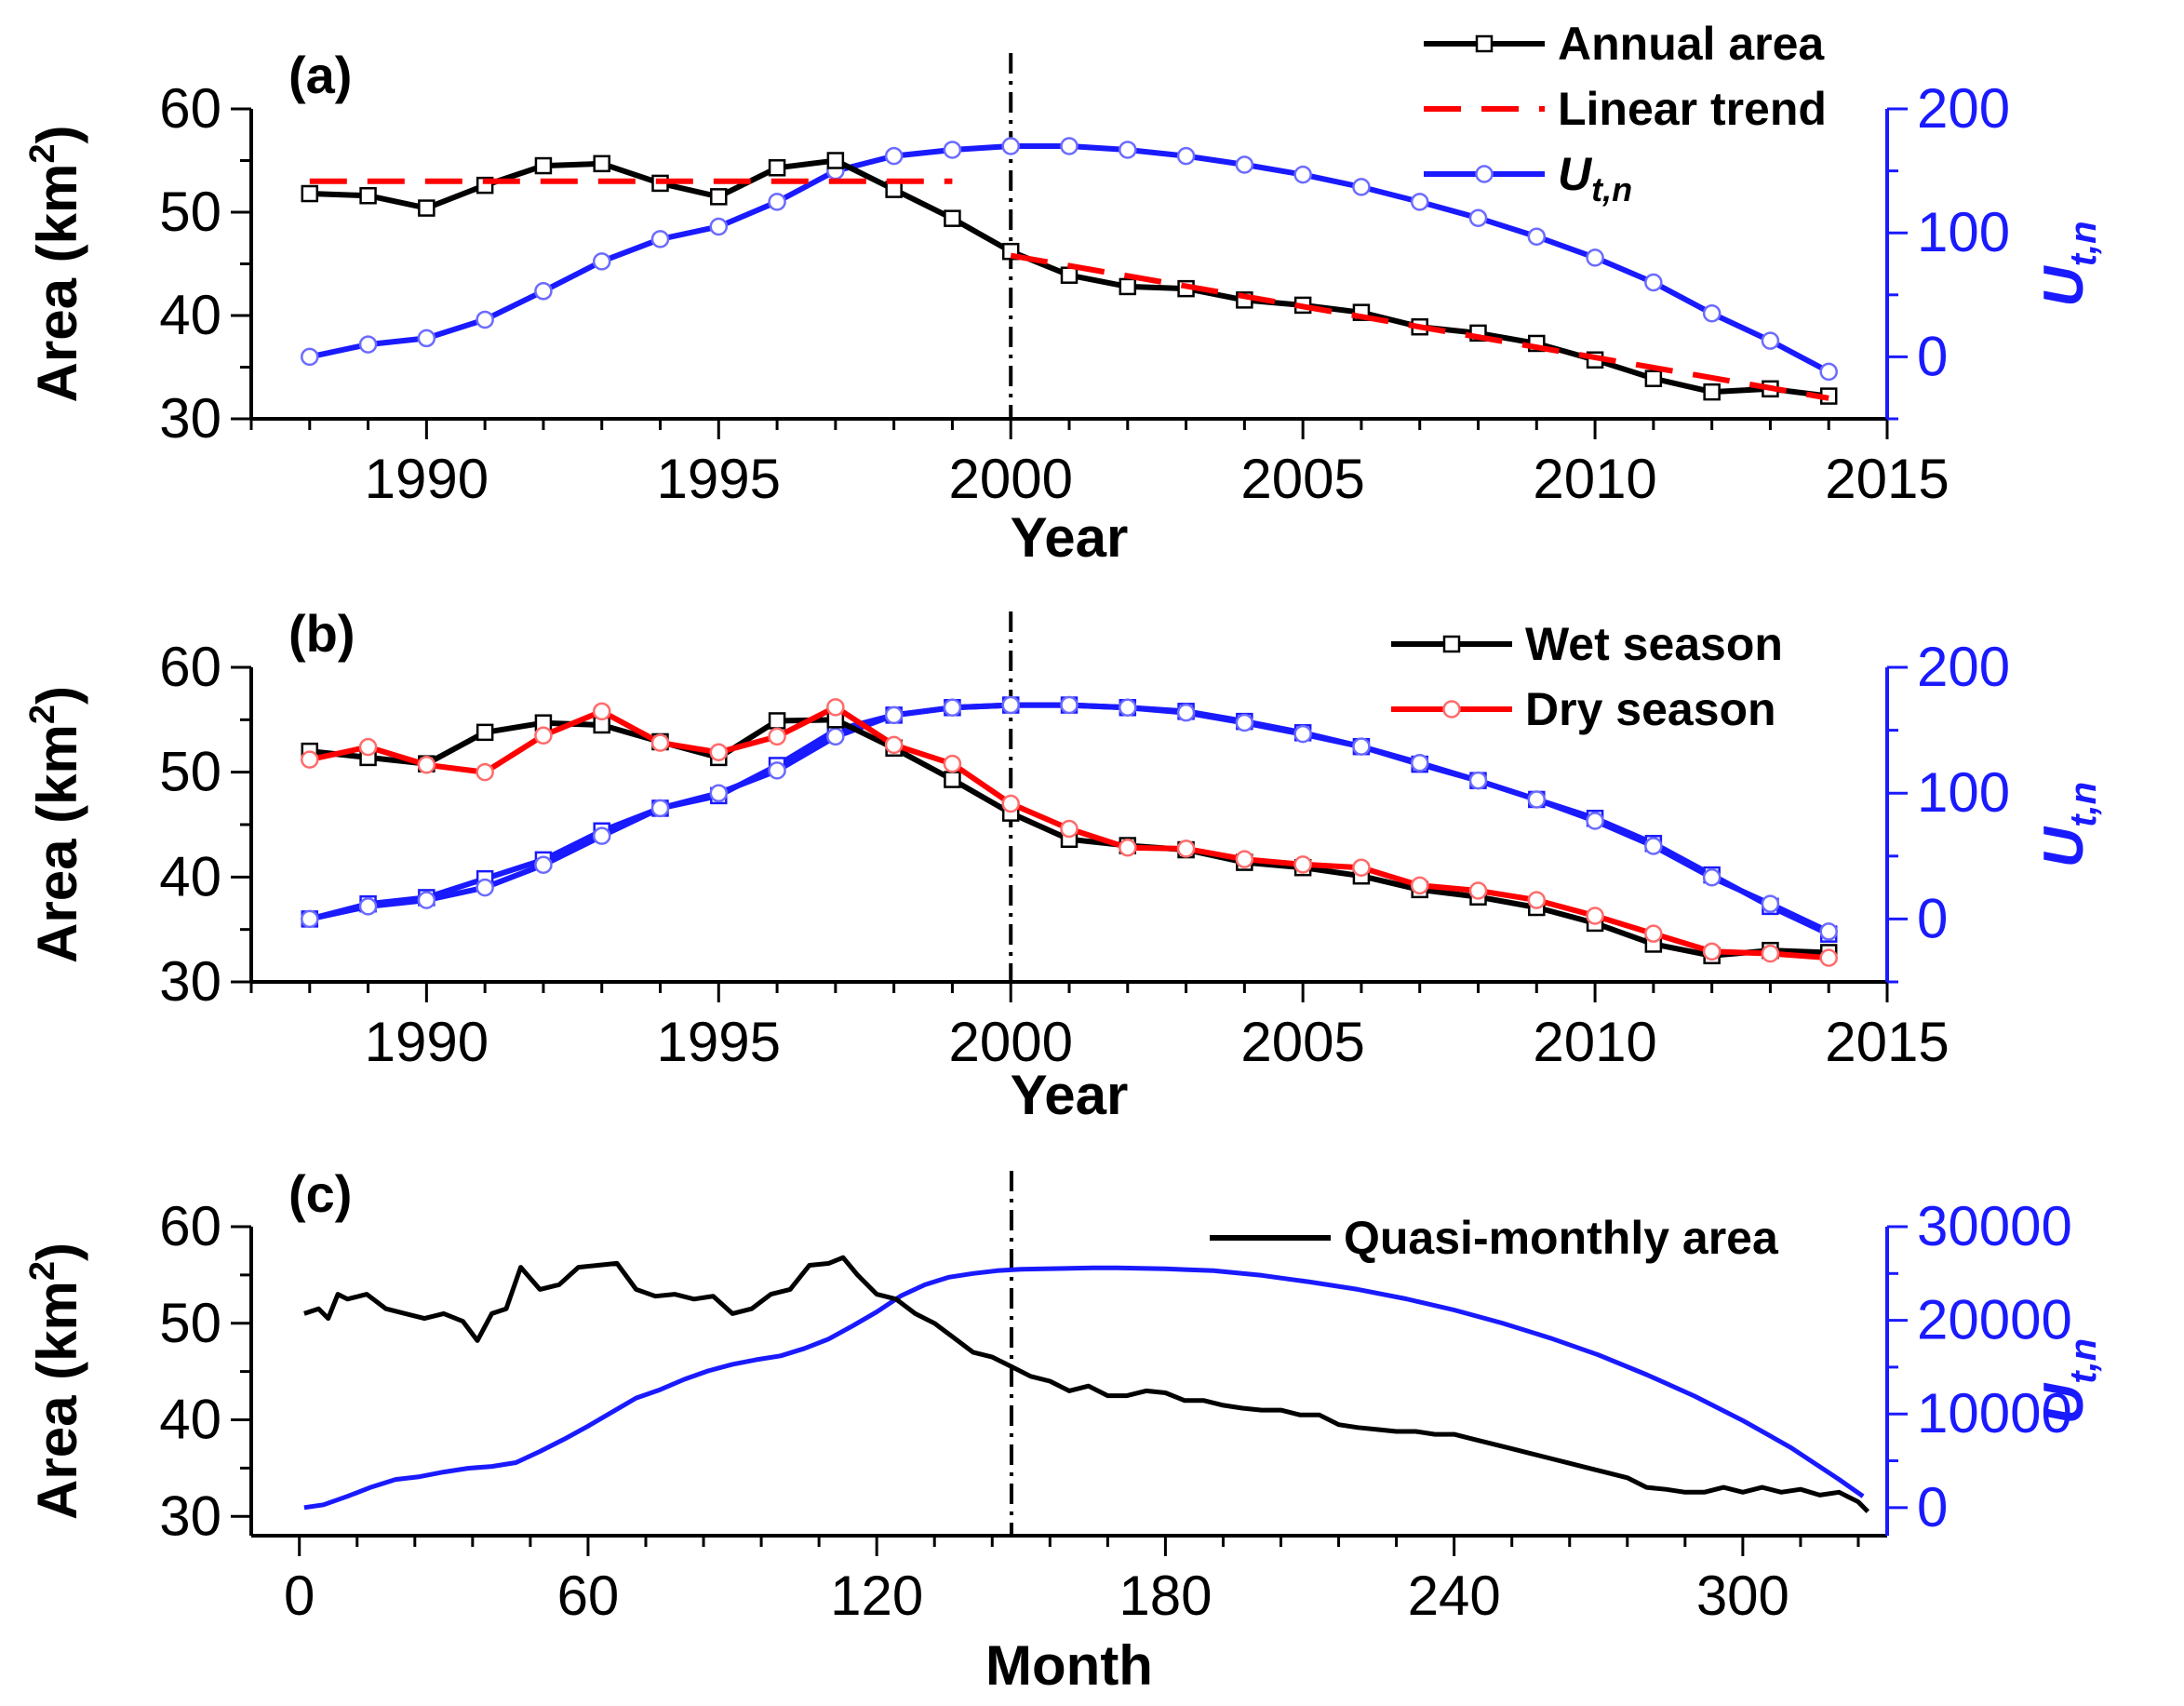 The height and width of the screenshot is (1706, 2184). What do you see at coordinates (190, 418) in the screenshot?
I see `y-left-tick-label: 30` at bounding box center [190, 418].